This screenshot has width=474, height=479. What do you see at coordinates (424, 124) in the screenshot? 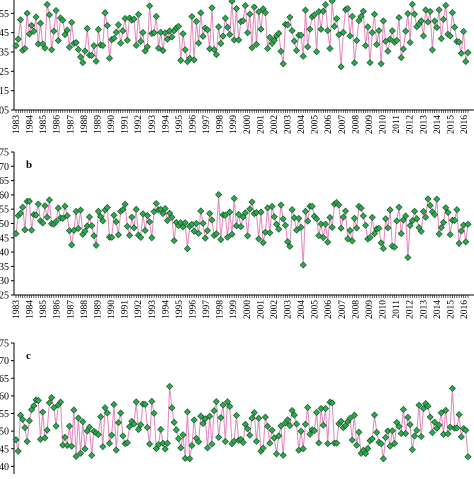
I see `x-tick-label: 2013` at bounding box center [424, 124].